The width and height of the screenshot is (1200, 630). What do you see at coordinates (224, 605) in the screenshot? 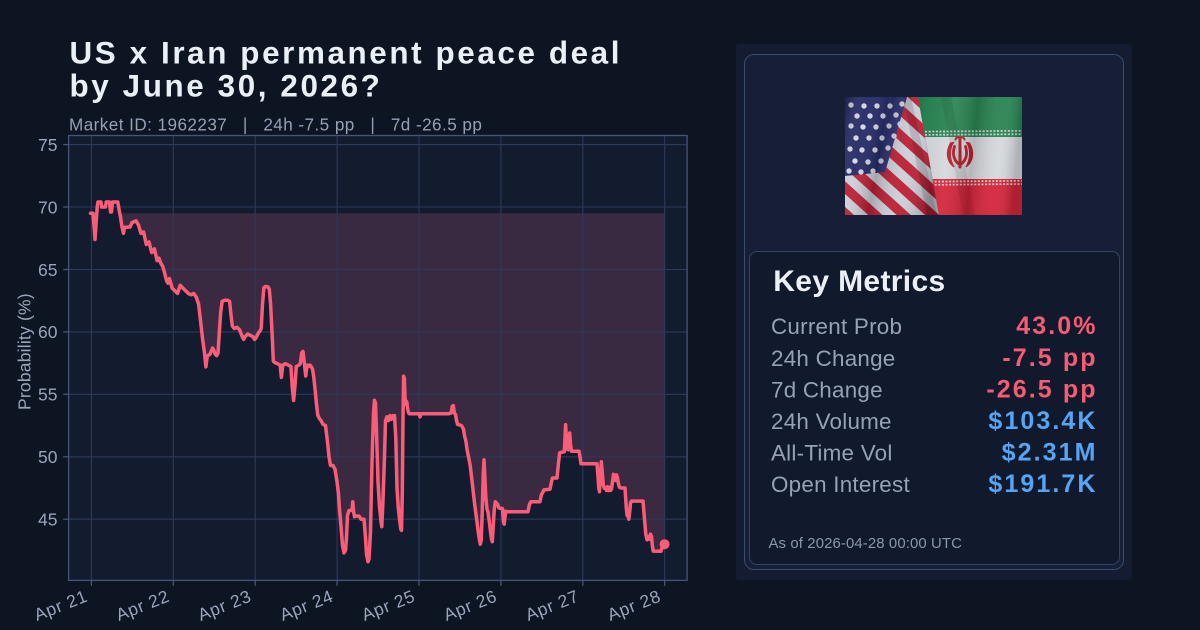
I see `svg-text: Apr 23` at bounding box center [224, 605].